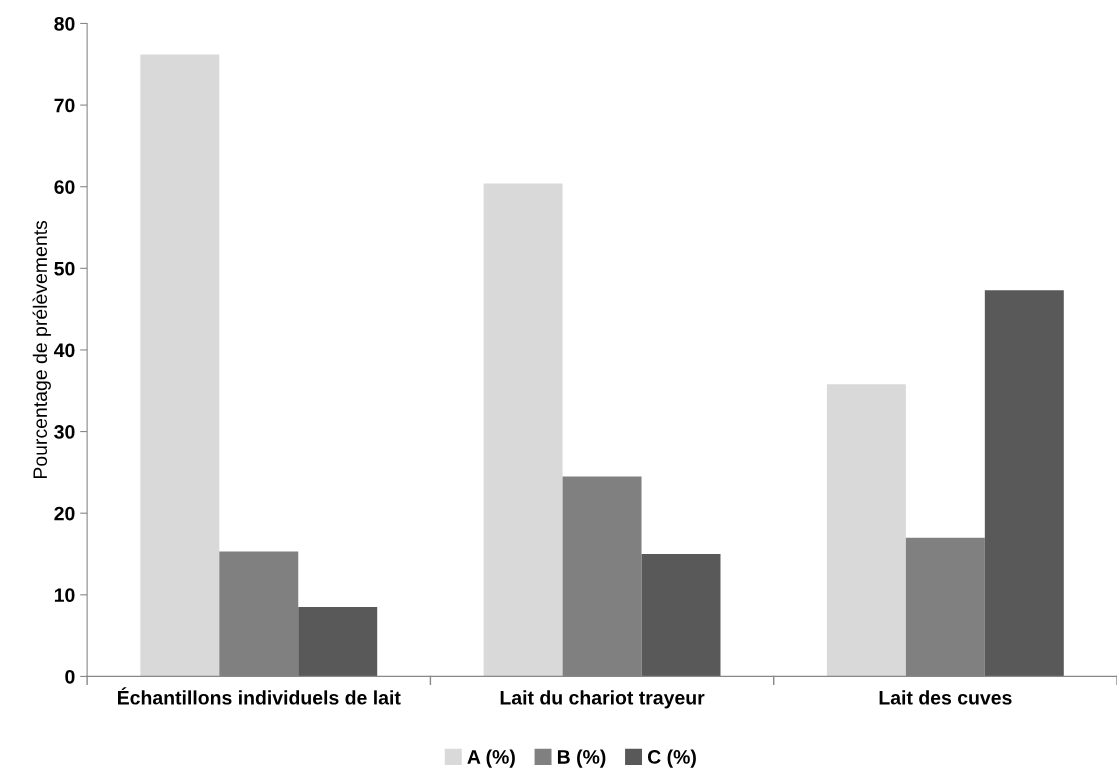  I want to click on legend-label: A (%), so click(491, 758).